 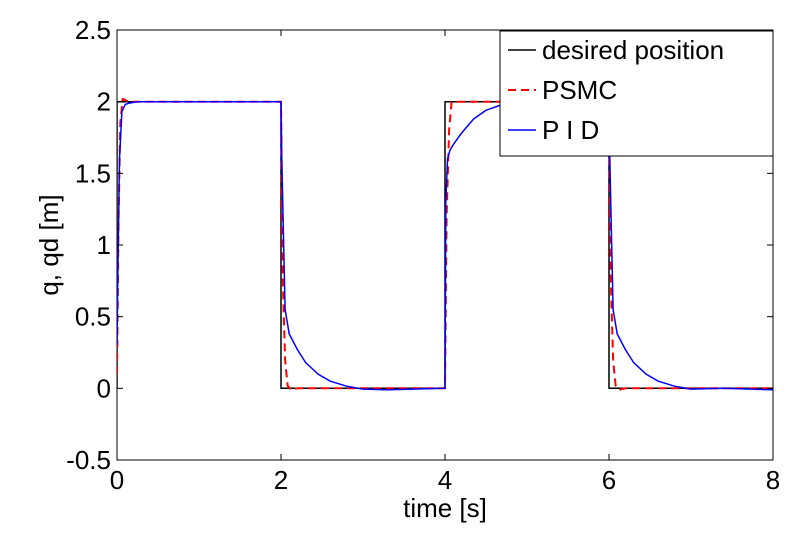 What do you see at coordinates (104, 388) in the screenshot?
I see `y-tick-label-0: 0` at bounding box center [104, 388].